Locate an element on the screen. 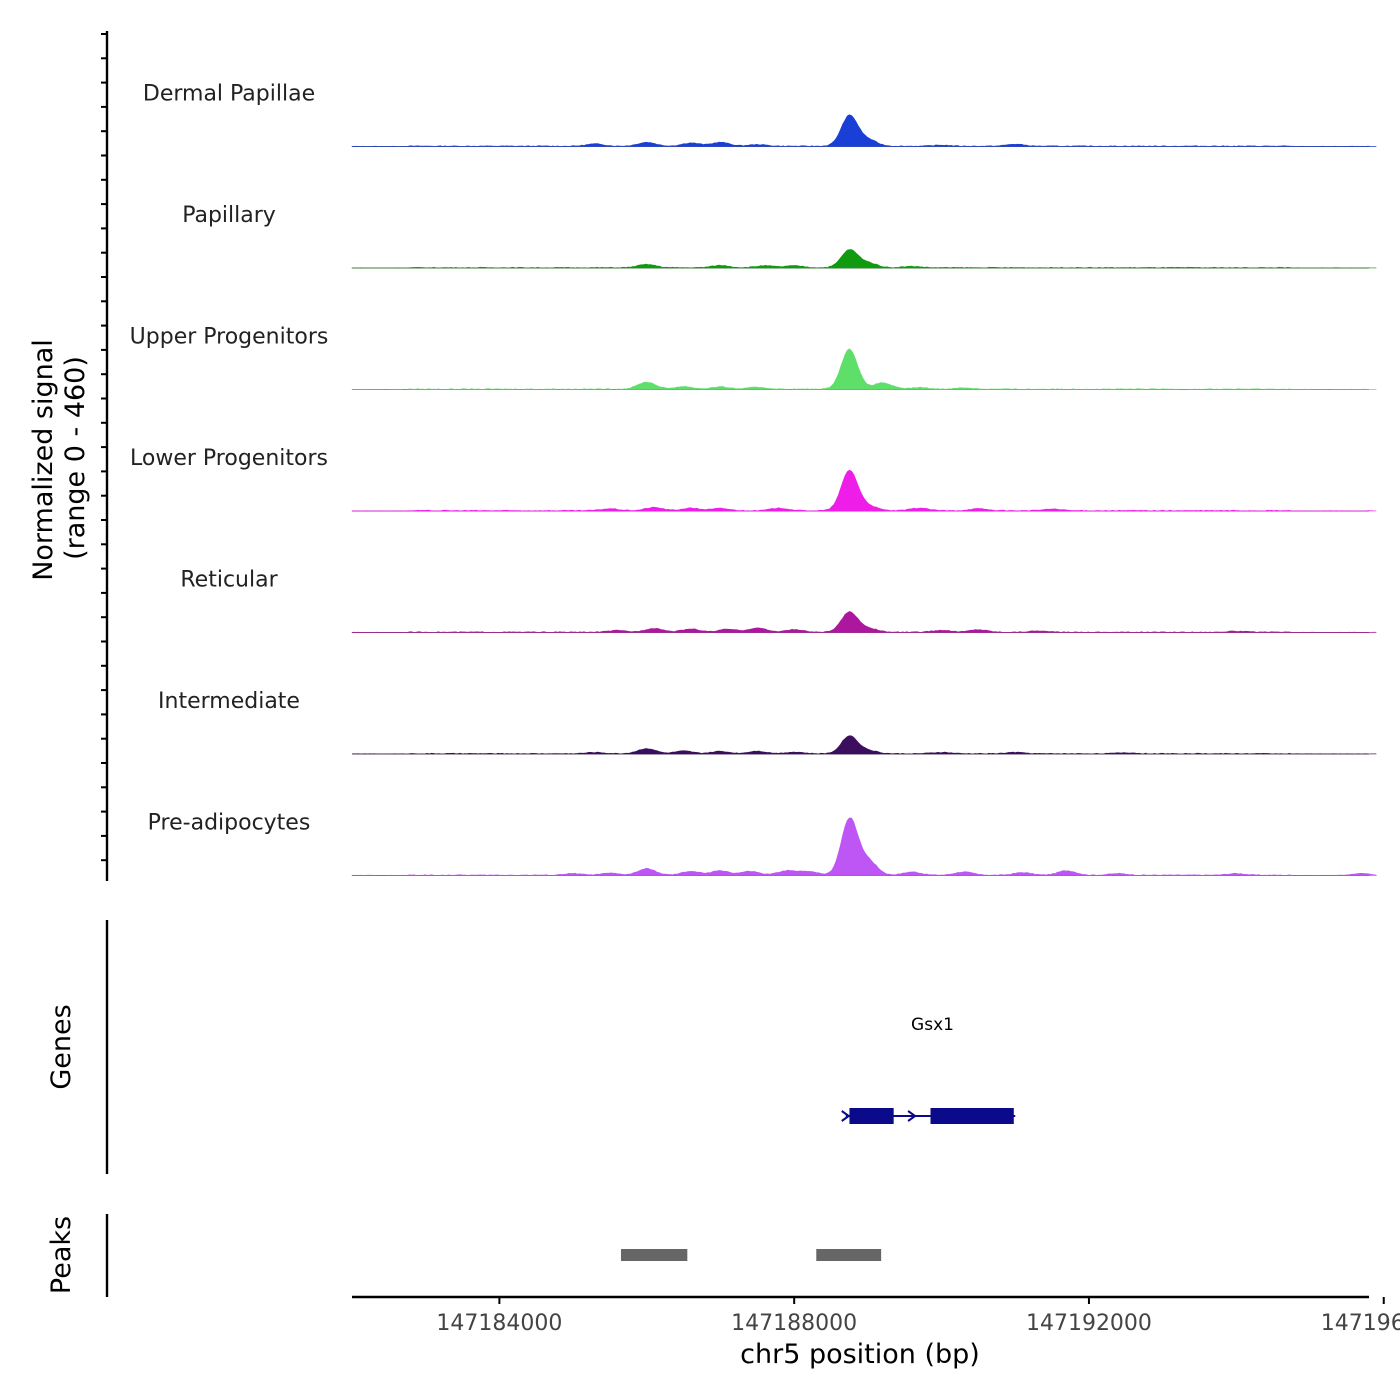 The width and height of the screenshot is (1400, 1400). track-label: Intermediate is located at coordinates (229, 701).